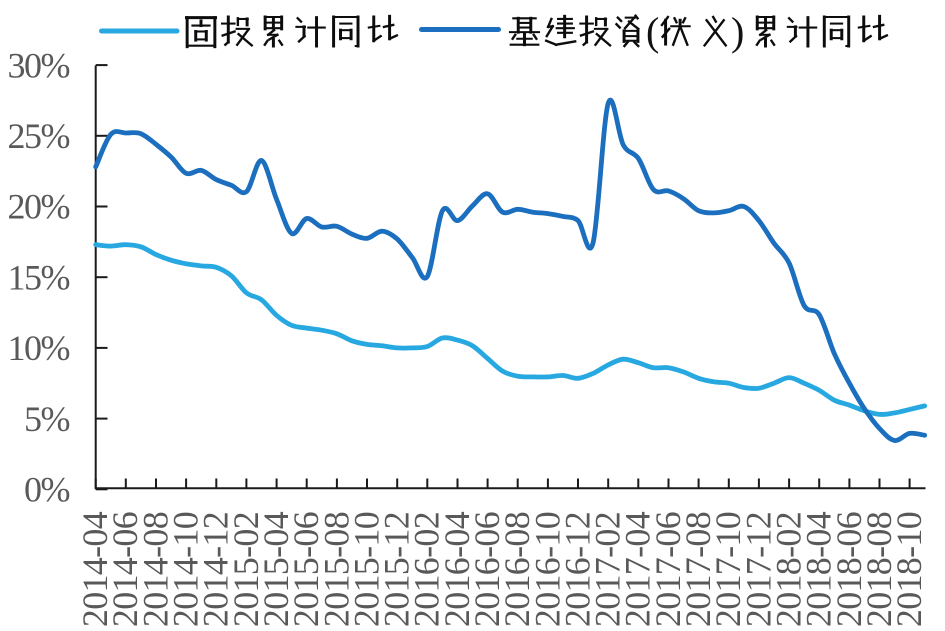 Image resolution: width=945 pixels, height=631 pixels. Describe the element at coordinates (517, 569) in the screenshot. I see `svg-text: 2016-08` at that location.